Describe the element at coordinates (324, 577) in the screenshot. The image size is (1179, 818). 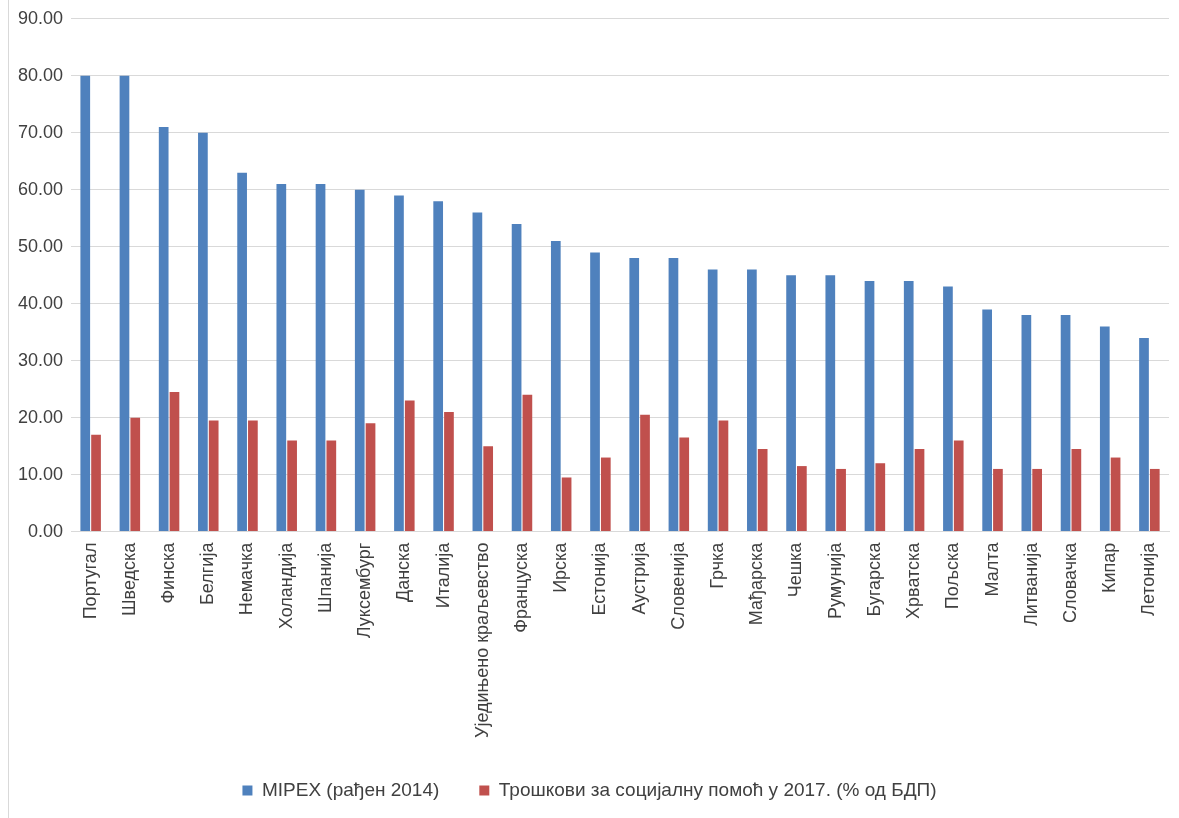
I see `x-tick-label: Шпанија` at that location.